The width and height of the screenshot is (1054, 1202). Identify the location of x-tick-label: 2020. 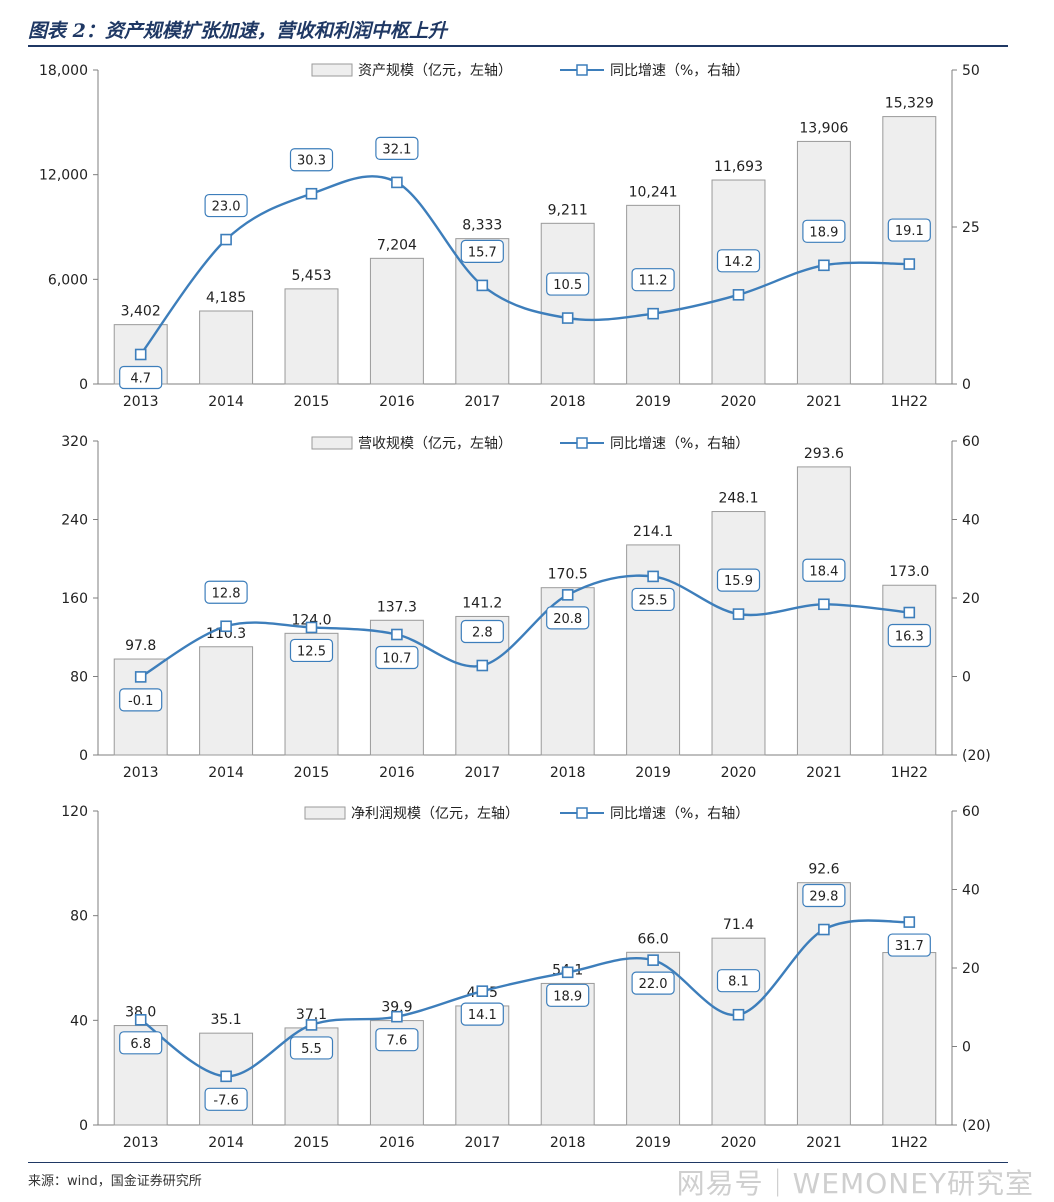
(739, 402).